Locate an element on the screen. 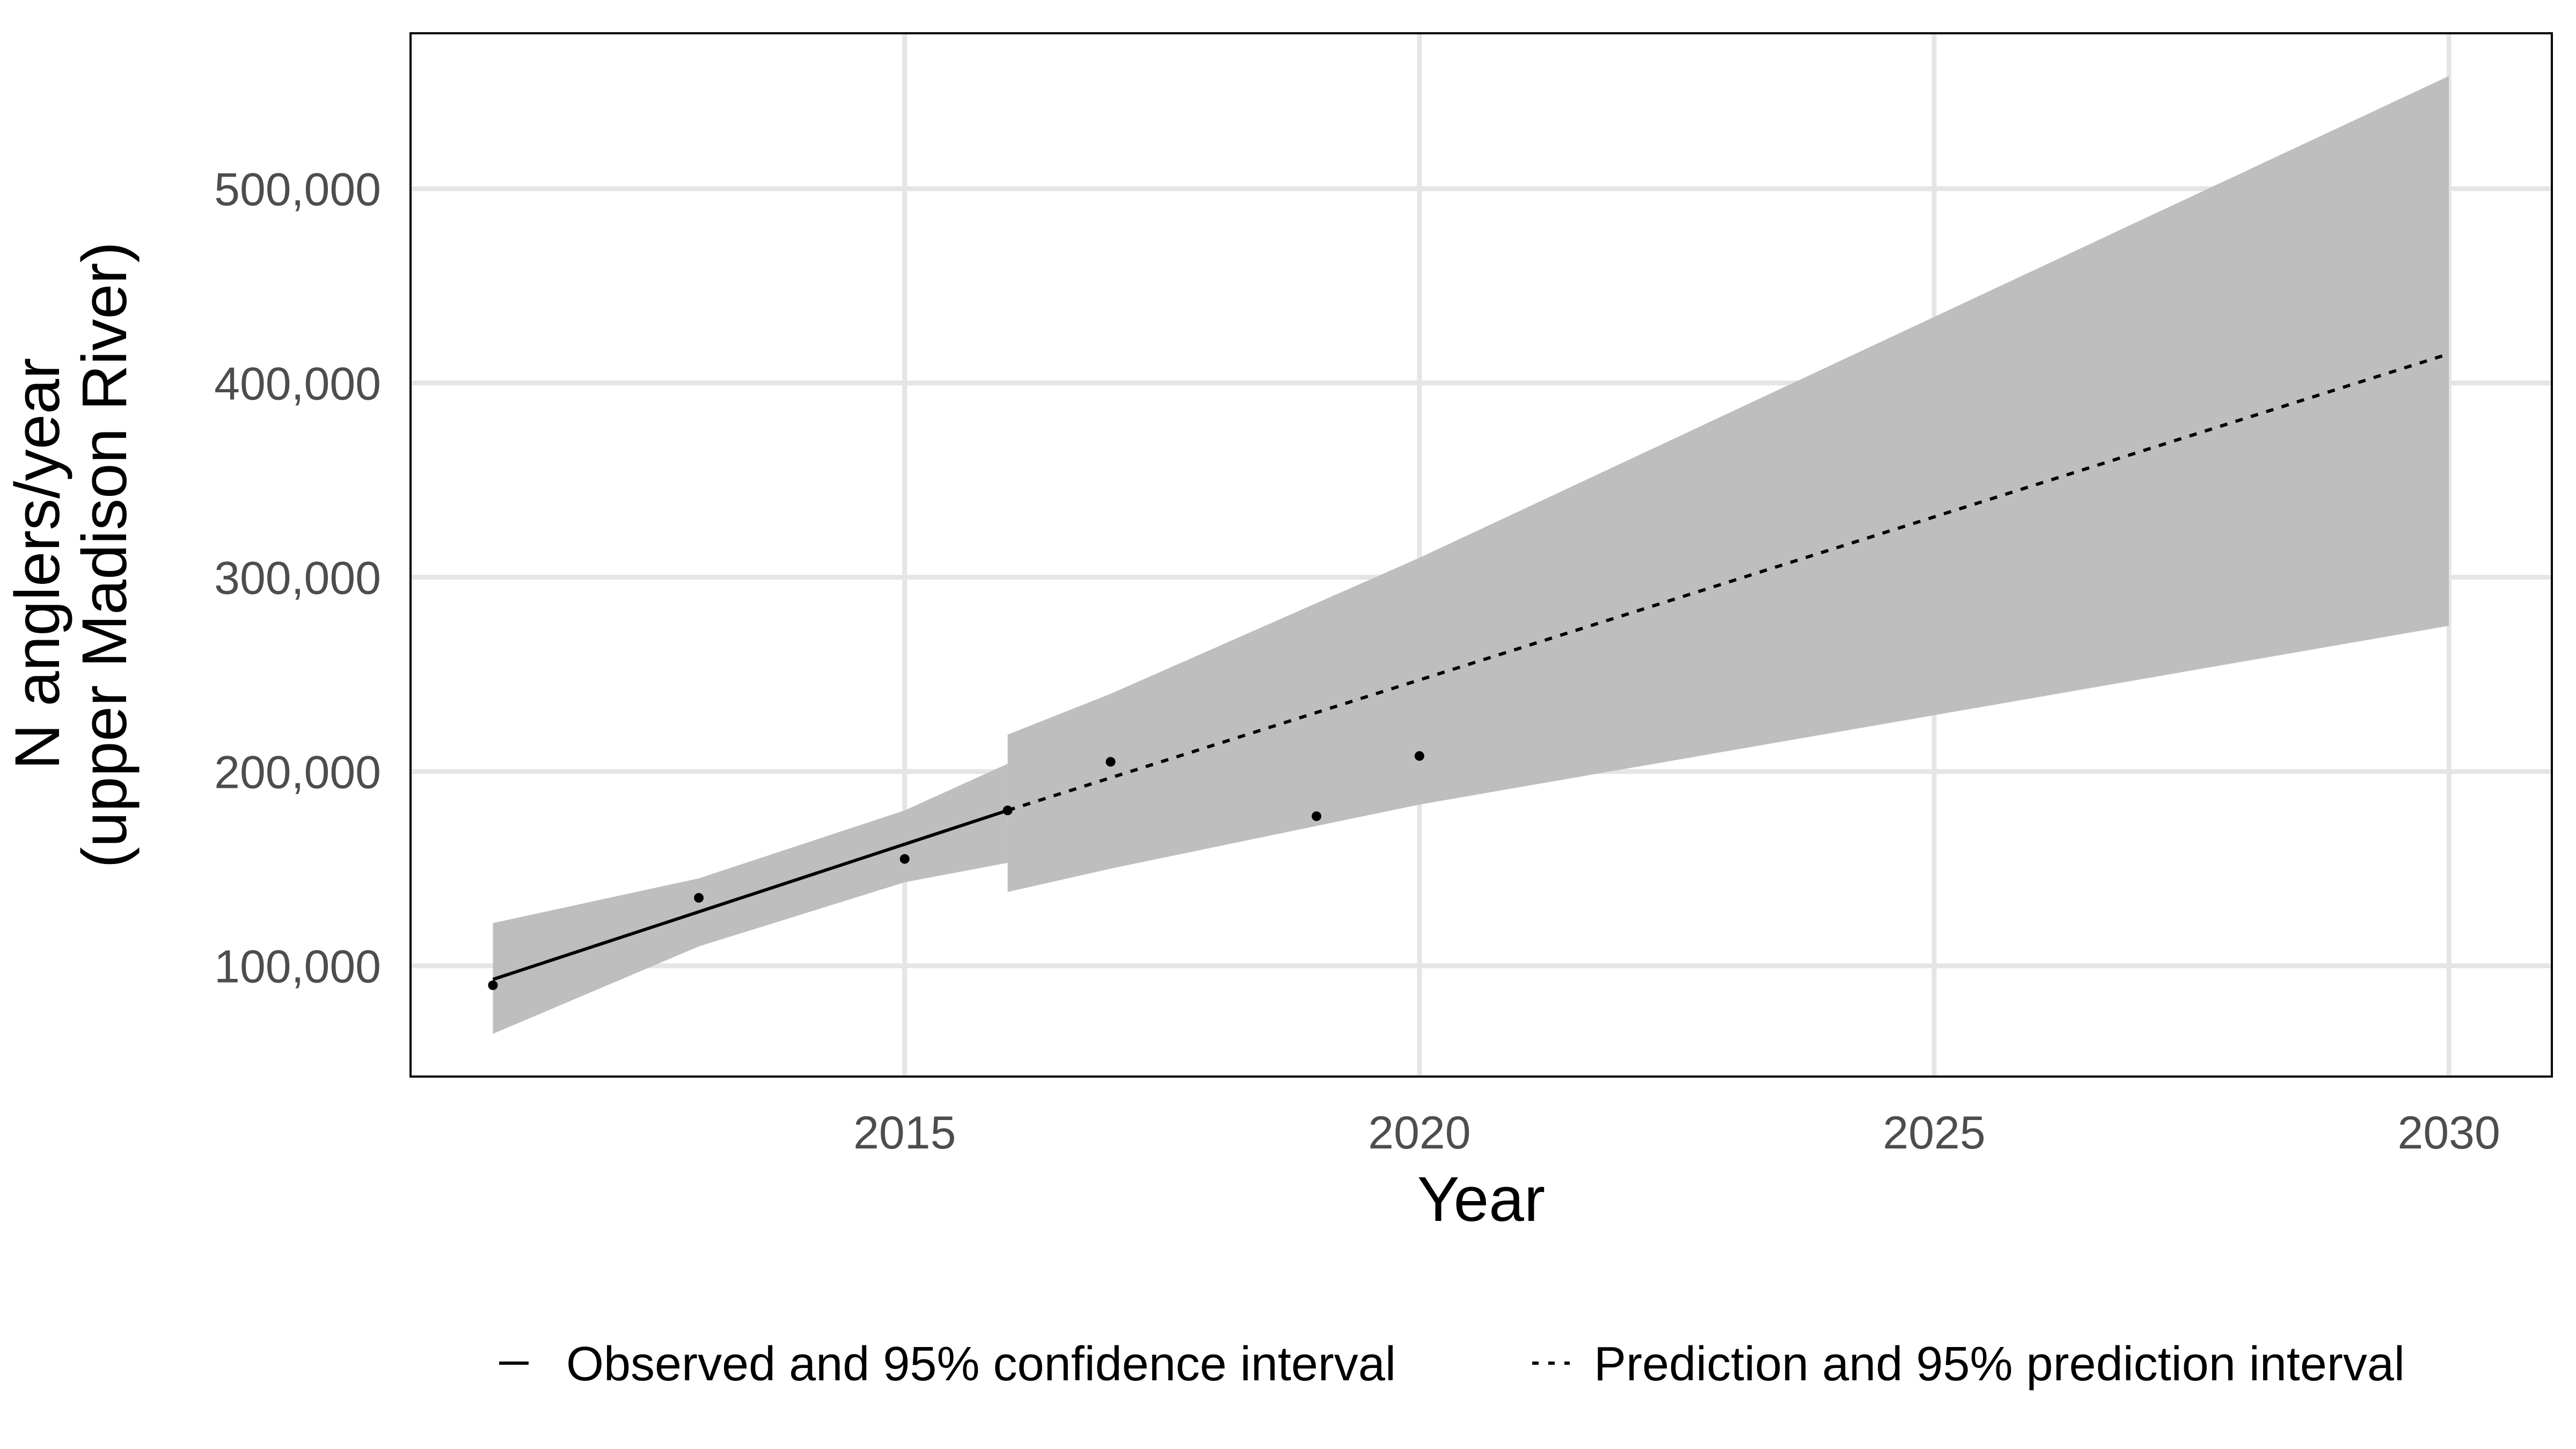 The image size is (2576, 1449). confidence-interval-band is located at coordinates (750, 899).